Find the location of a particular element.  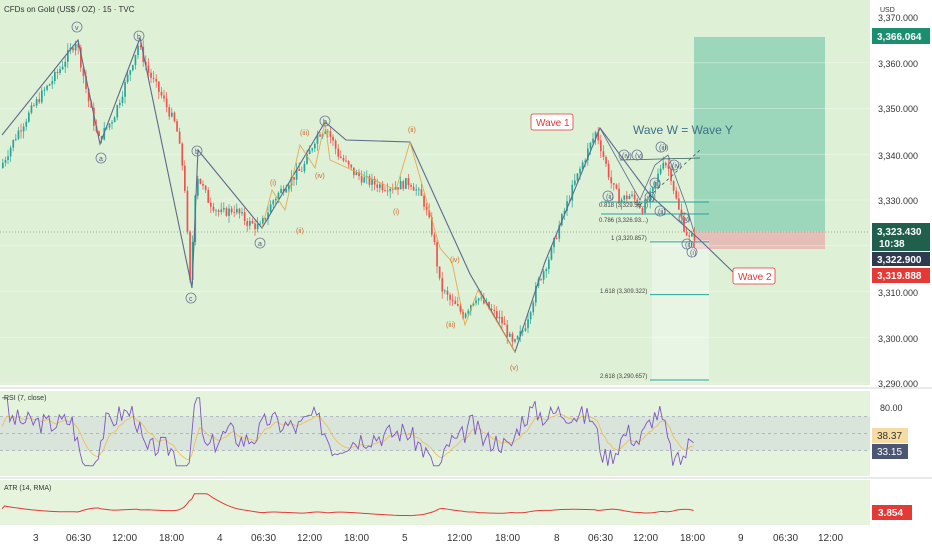

wave-degree-label: (v) is located at coordinates (514, 368).